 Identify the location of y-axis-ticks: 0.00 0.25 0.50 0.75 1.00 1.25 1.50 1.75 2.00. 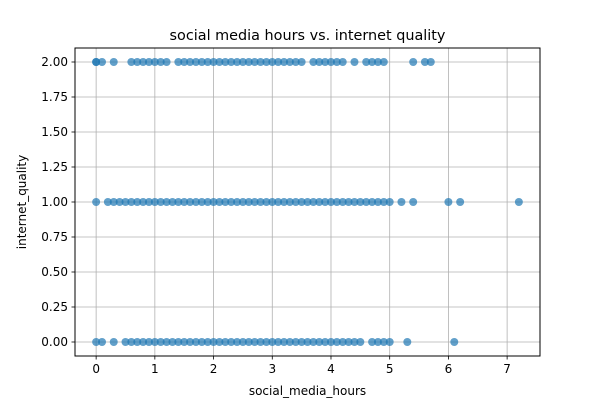
(58, 202).